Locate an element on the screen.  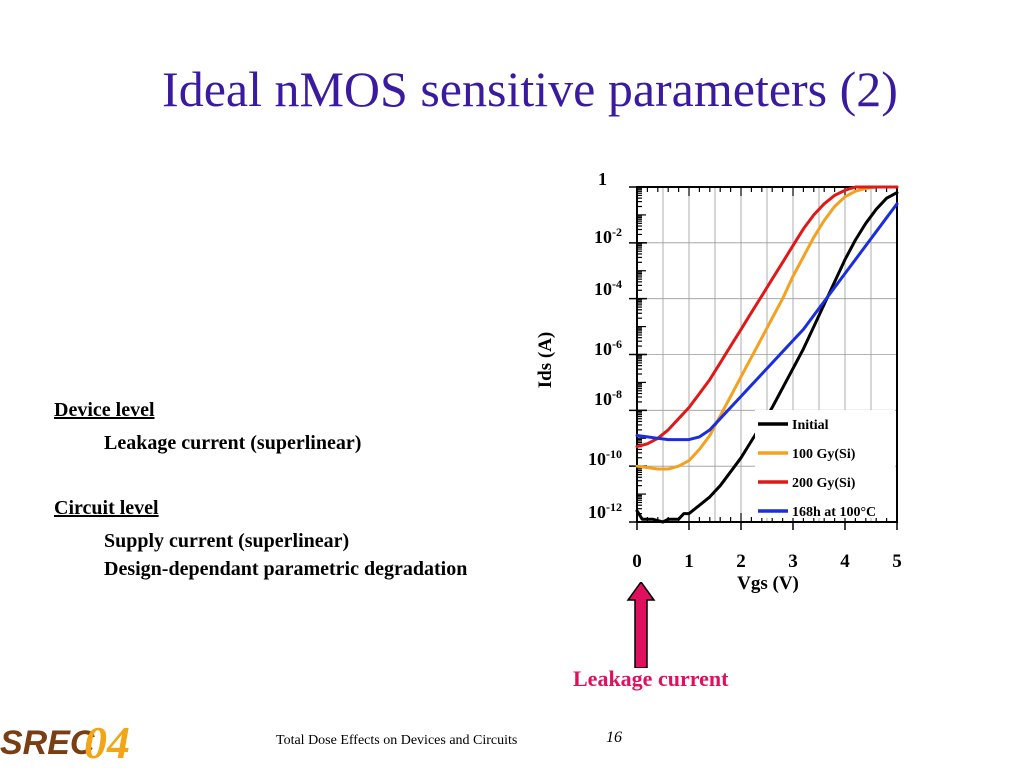
x-tick-label: 3 is located at coordinates (793, 561).